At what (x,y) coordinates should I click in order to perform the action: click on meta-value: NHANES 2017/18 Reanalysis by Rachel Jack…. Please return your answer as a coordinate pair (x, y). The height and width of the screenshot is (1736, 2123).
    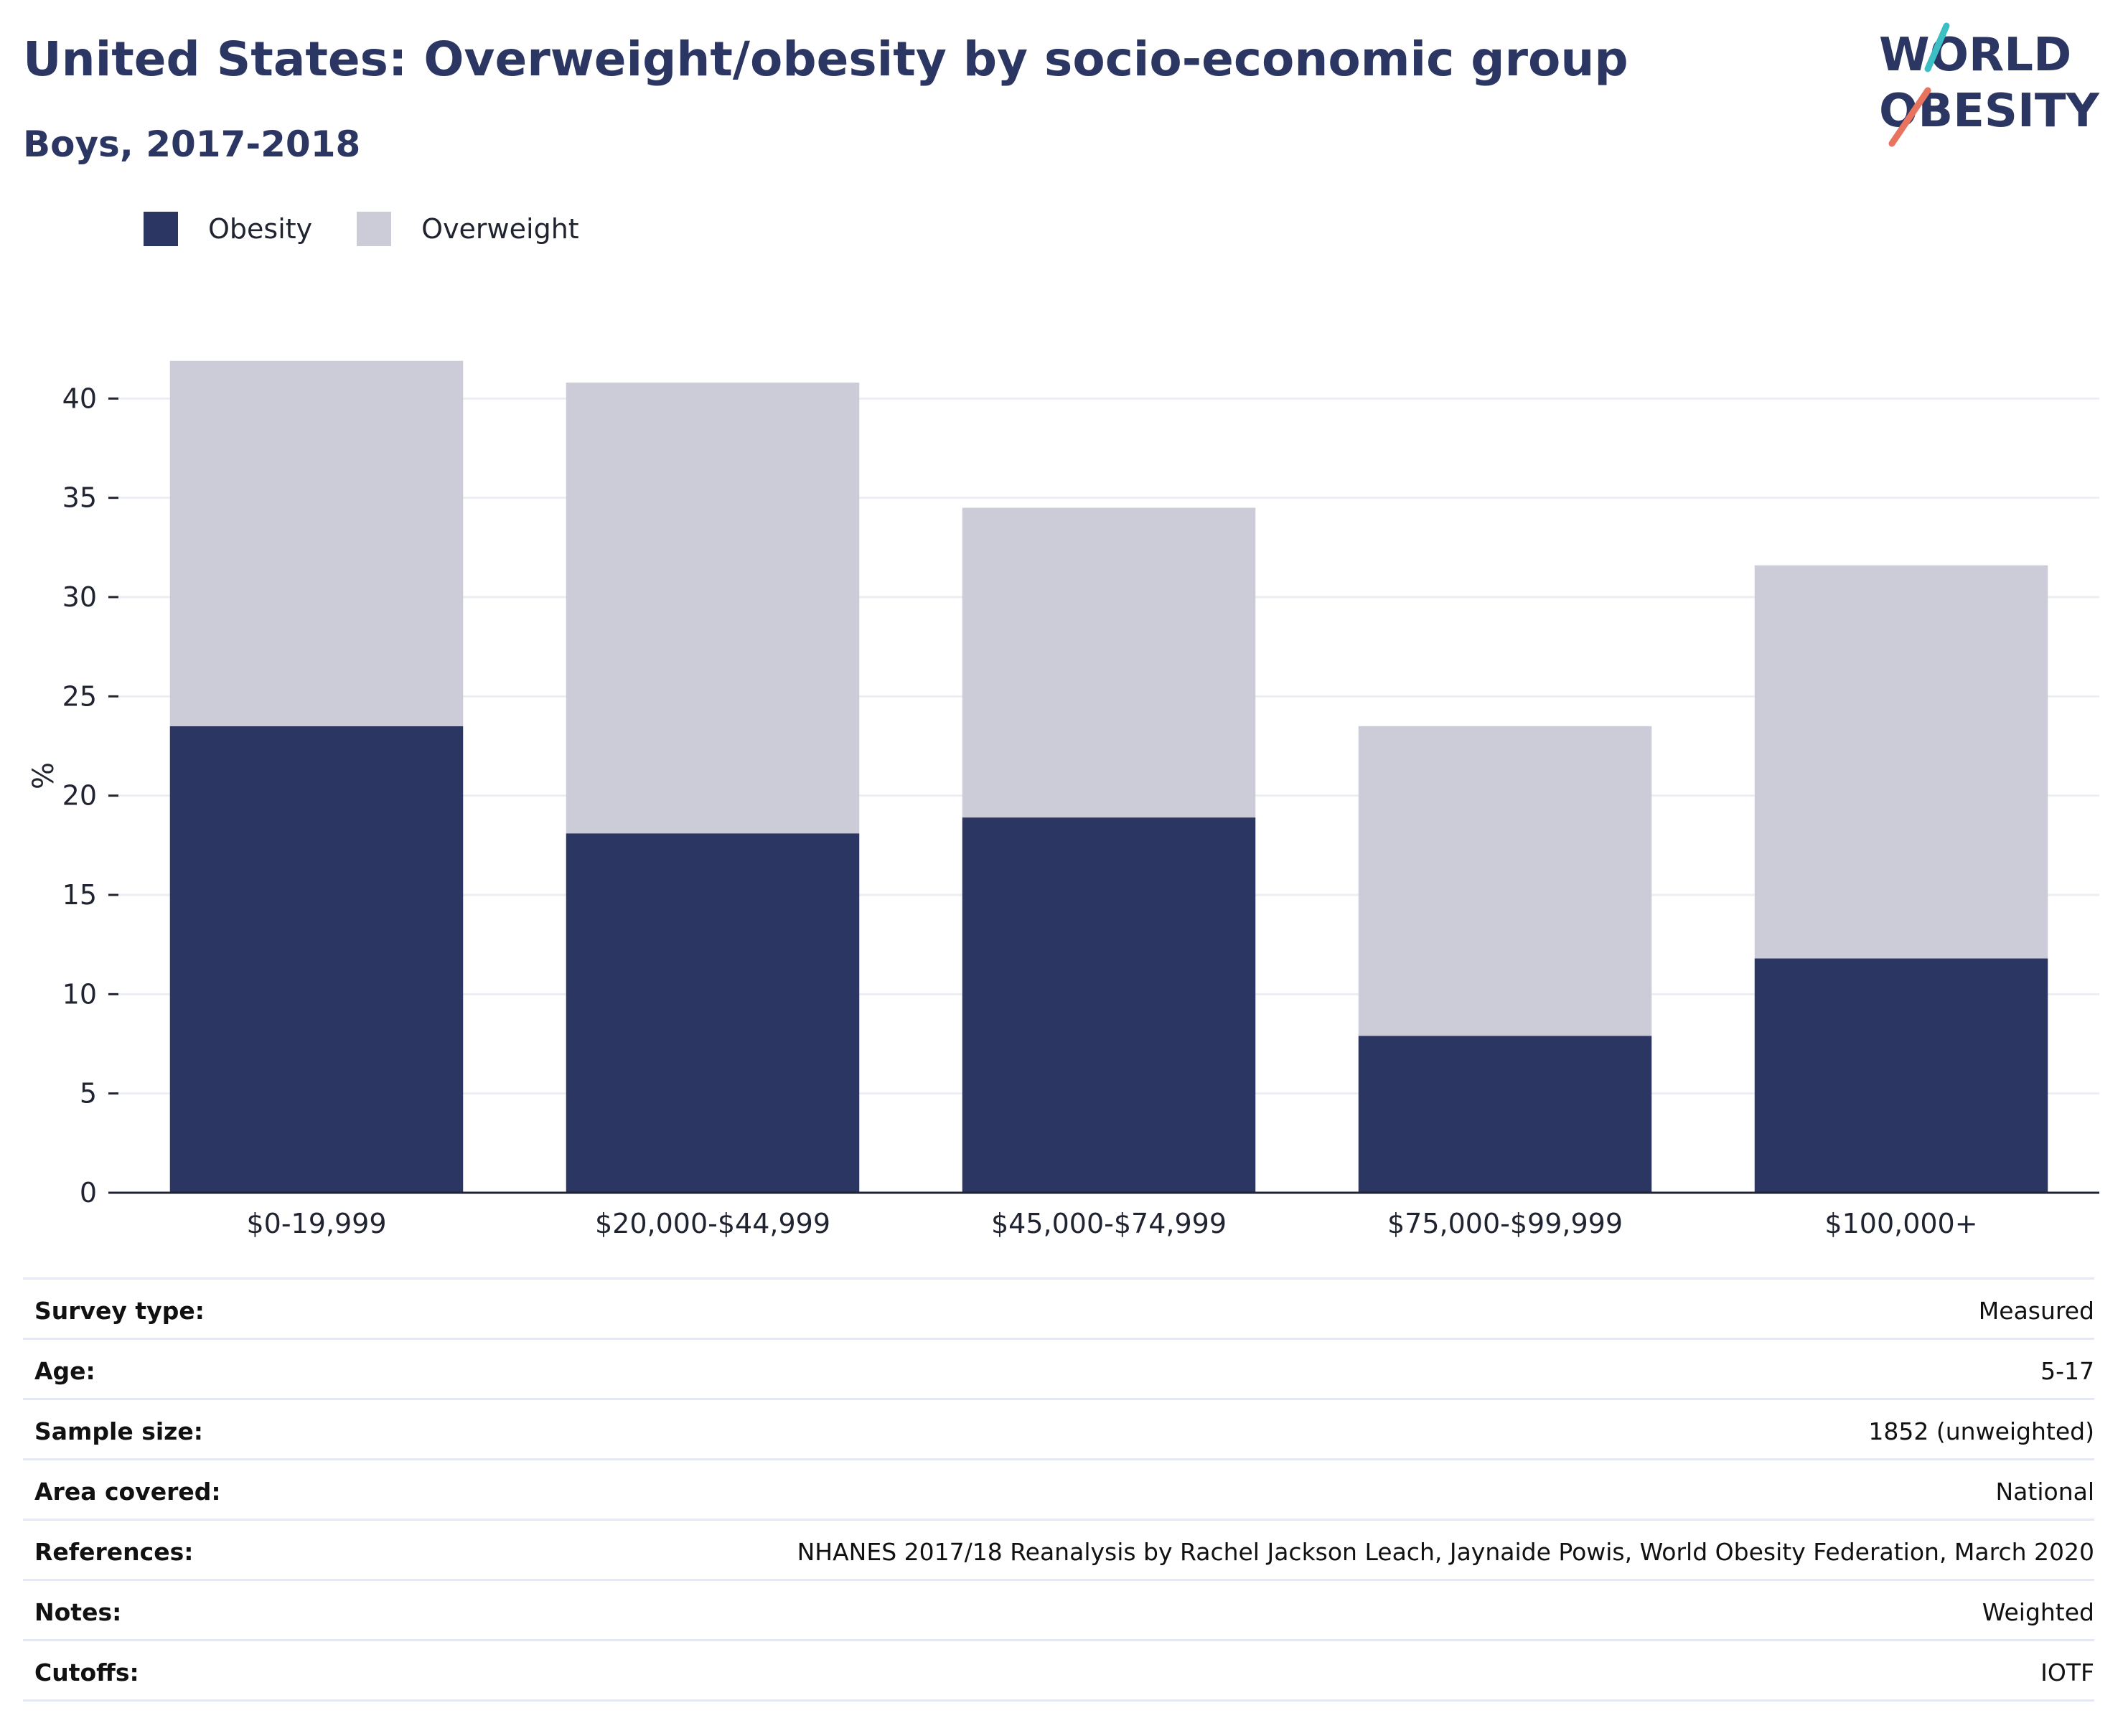
    Looking at the image, I should click on (1445, 1552).